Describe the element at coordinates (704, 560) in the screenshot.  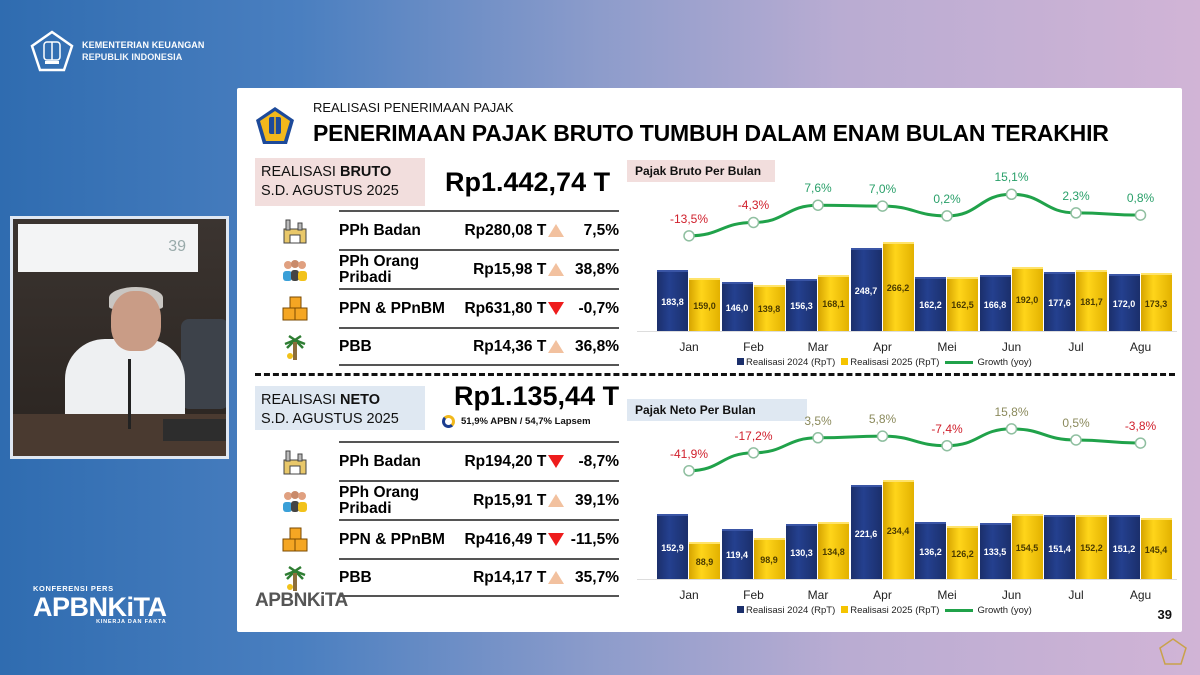
I see `bar-2025: 88,9` at that location.